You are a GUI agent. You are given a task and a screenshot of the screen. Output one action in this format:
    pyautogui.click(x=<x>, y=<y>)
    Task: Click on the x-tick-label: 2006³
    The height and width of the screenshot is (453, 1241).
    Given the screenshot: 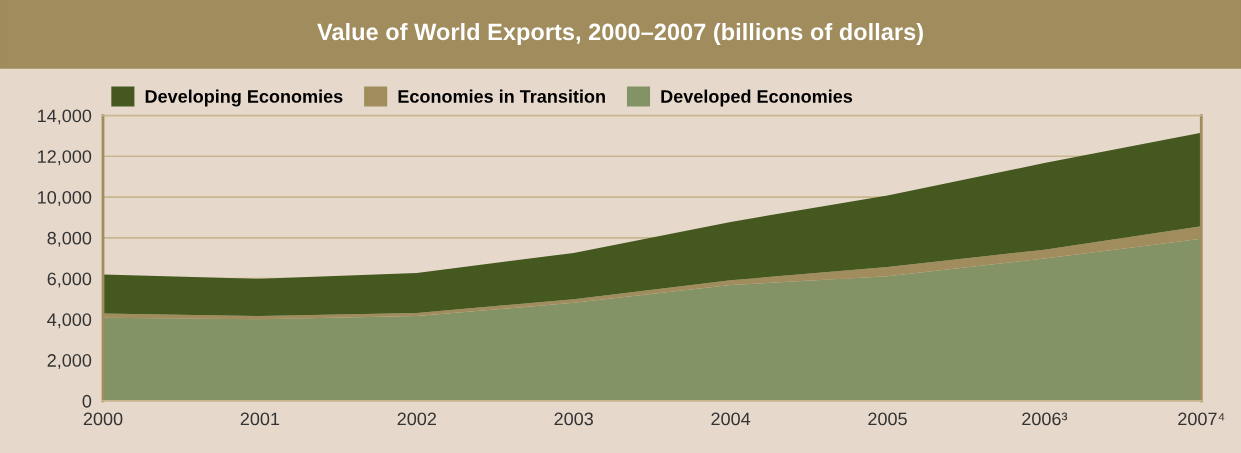 What is the action you would take?
    pyautogui.click(x=1045, y=419)
    